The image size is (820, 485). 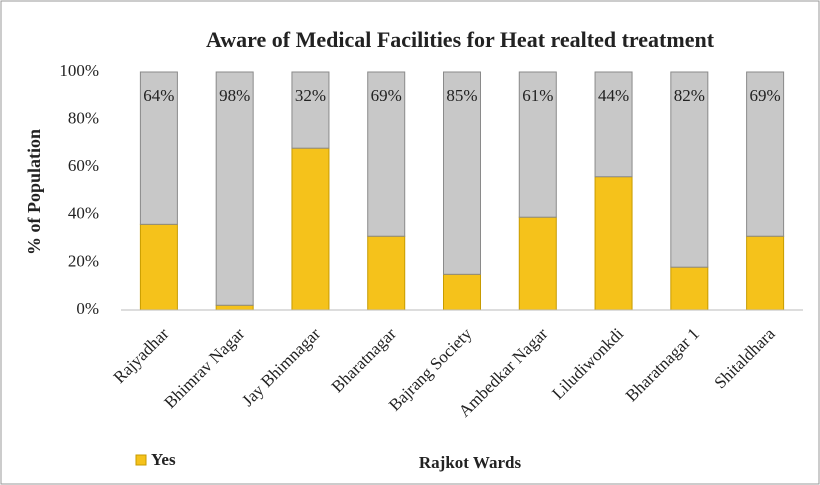 What do you see at coordinates (163, 459) in the screenshot?
I see `legend-label: Yes` at bounding box center [163, 459].